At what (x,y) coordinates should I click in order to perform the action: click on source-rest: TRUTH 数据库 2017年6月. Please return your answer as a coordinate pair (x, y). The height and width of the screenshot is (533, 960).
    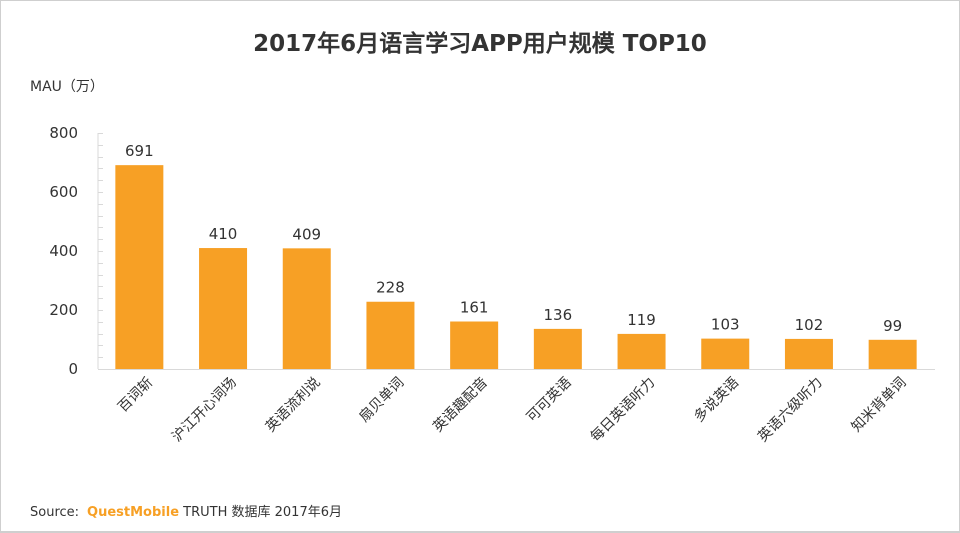
    Looking at the image, I should click on (262, 512).